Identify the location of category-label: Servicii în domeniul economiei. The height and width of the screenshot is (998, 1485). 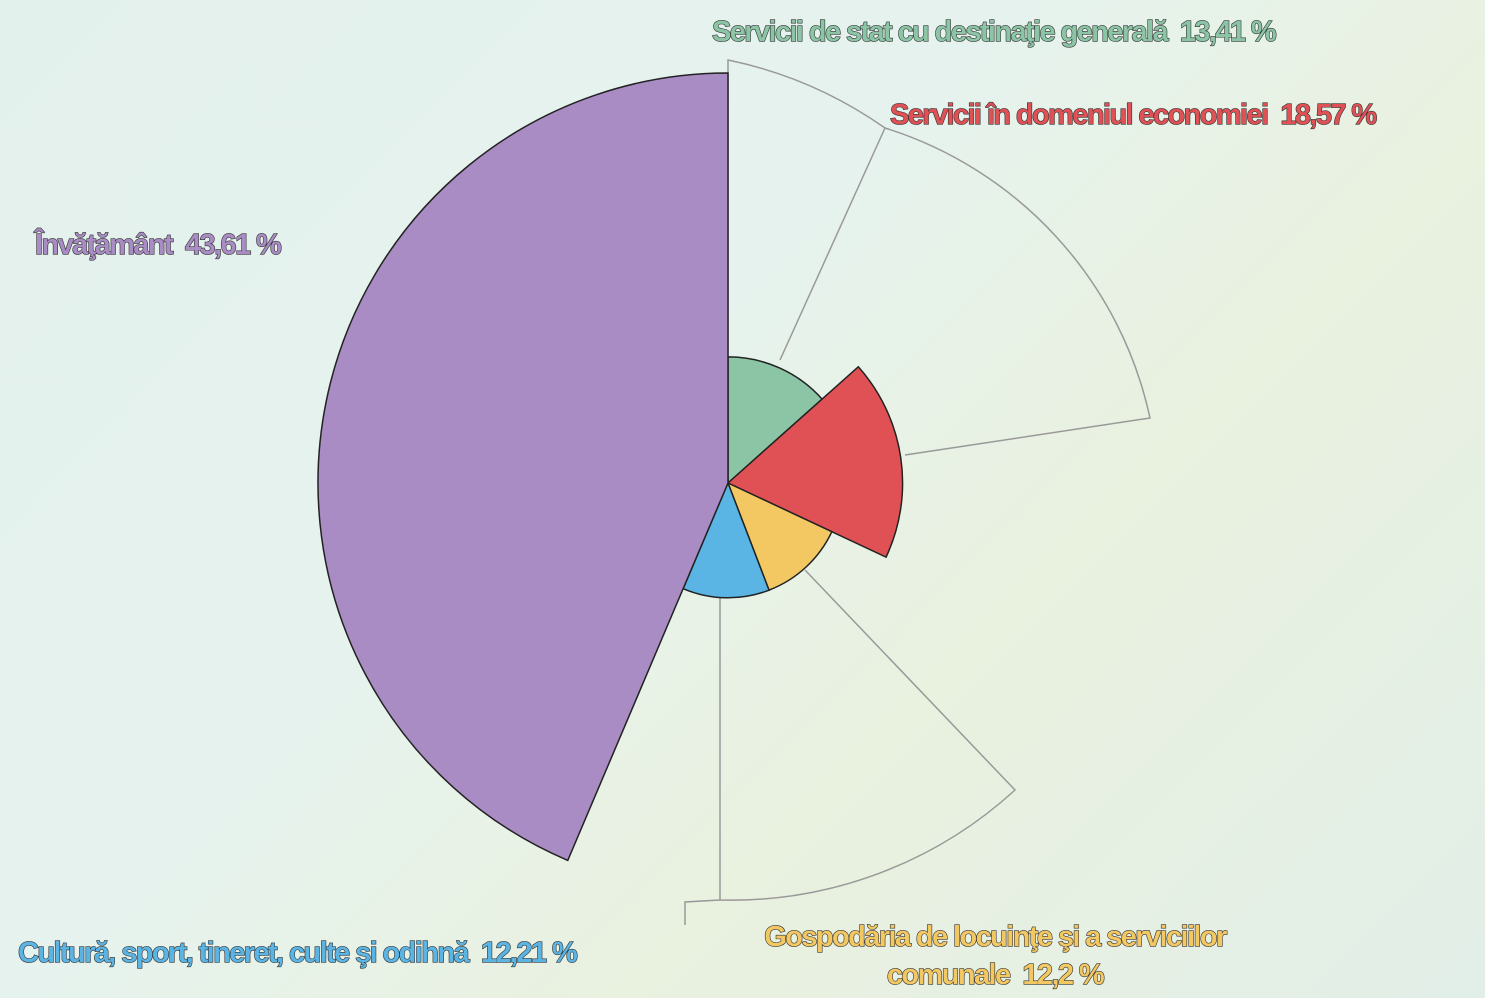
(1079, 114).